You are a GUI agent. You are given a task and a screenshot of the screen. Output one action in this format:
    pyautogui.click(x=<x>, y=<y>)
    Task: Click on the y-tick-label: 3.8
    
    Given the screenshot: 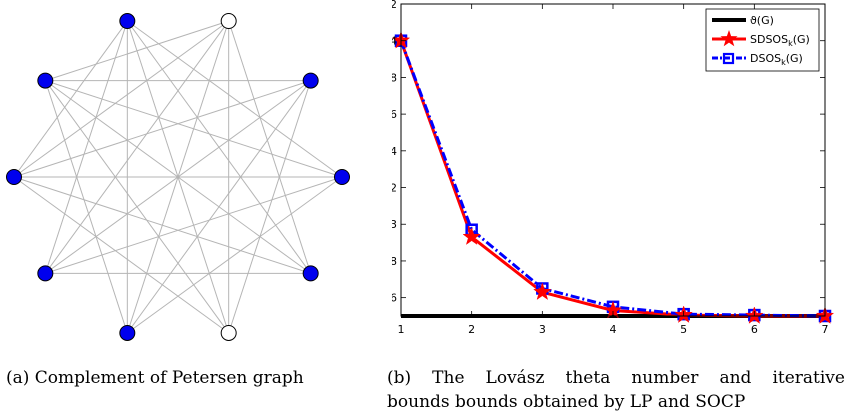 What is the action you would take?
    pyautogui.click(x=394, y=77)
    